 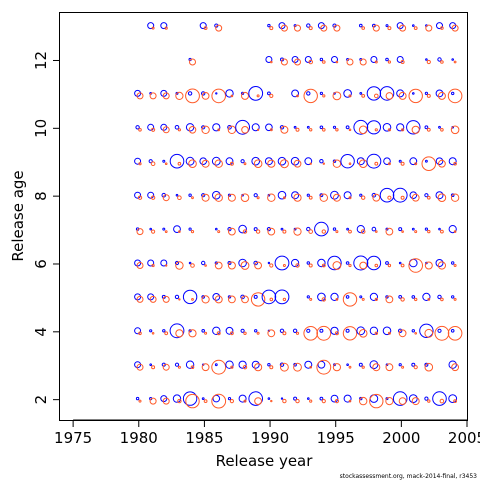 I want to click on y-tick-label: 10, so click(x=41, y=128).